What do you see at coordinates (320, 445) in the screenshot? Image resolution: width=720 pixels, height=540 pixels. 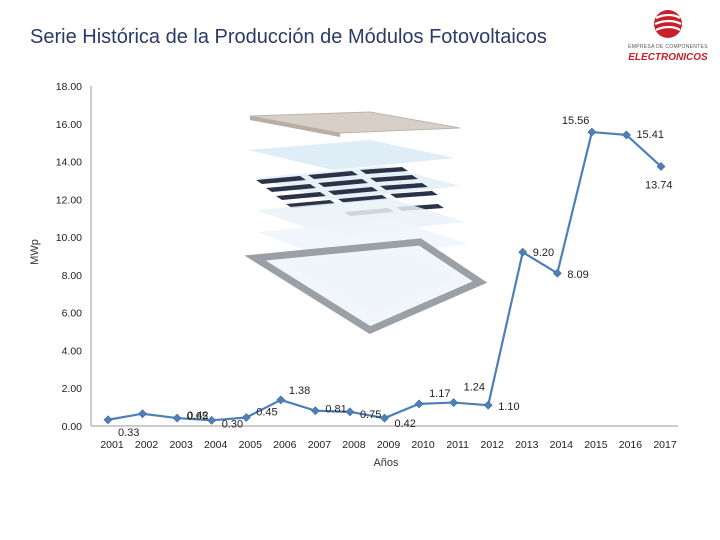 I see `x-tick-label: 2007` at bounding box center [320, 445].